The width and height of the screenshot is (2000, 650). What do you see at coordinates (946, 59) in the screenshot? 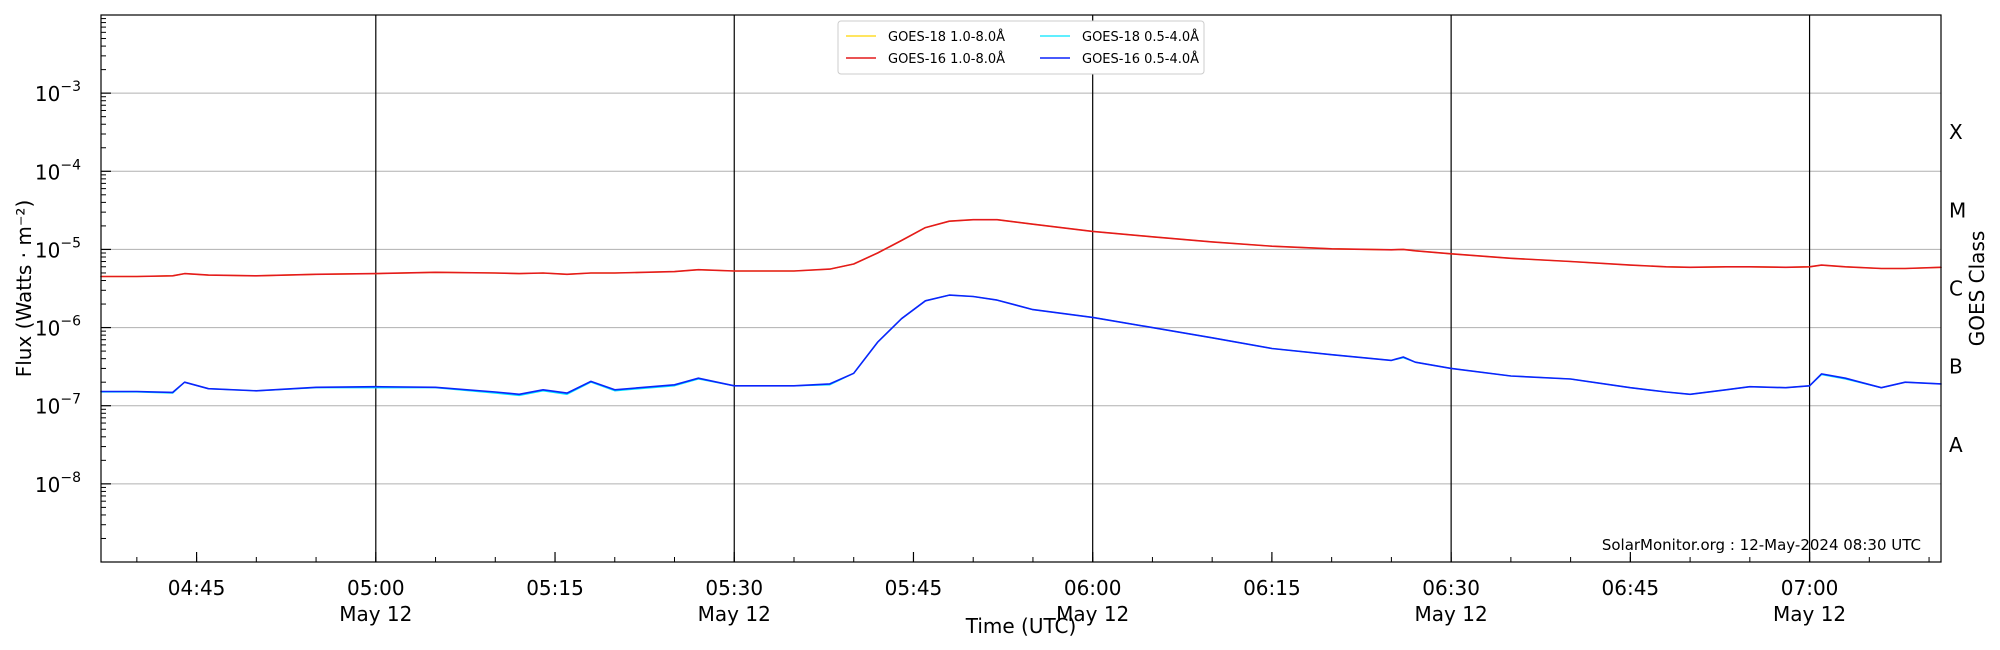
I see `legend-label: GOES-16 1.0-8.0Å` at bounding box center [946, 59].